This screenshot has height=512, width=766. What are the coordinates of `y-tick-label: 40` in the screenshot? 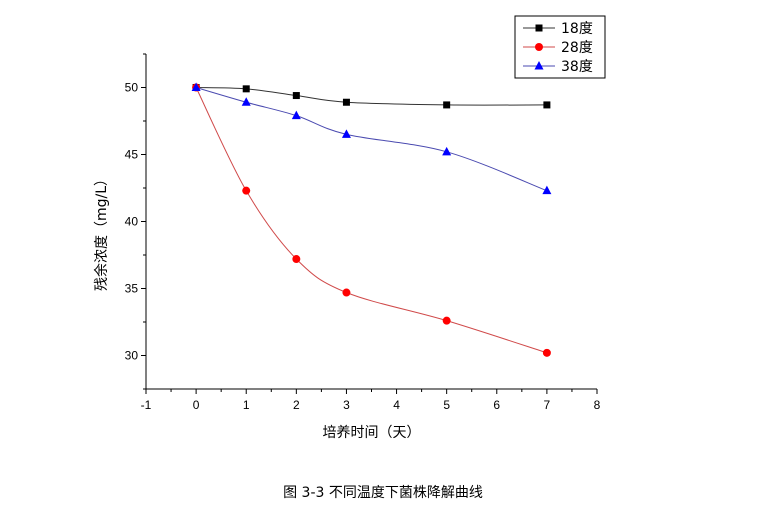 It's located at (132, 222).